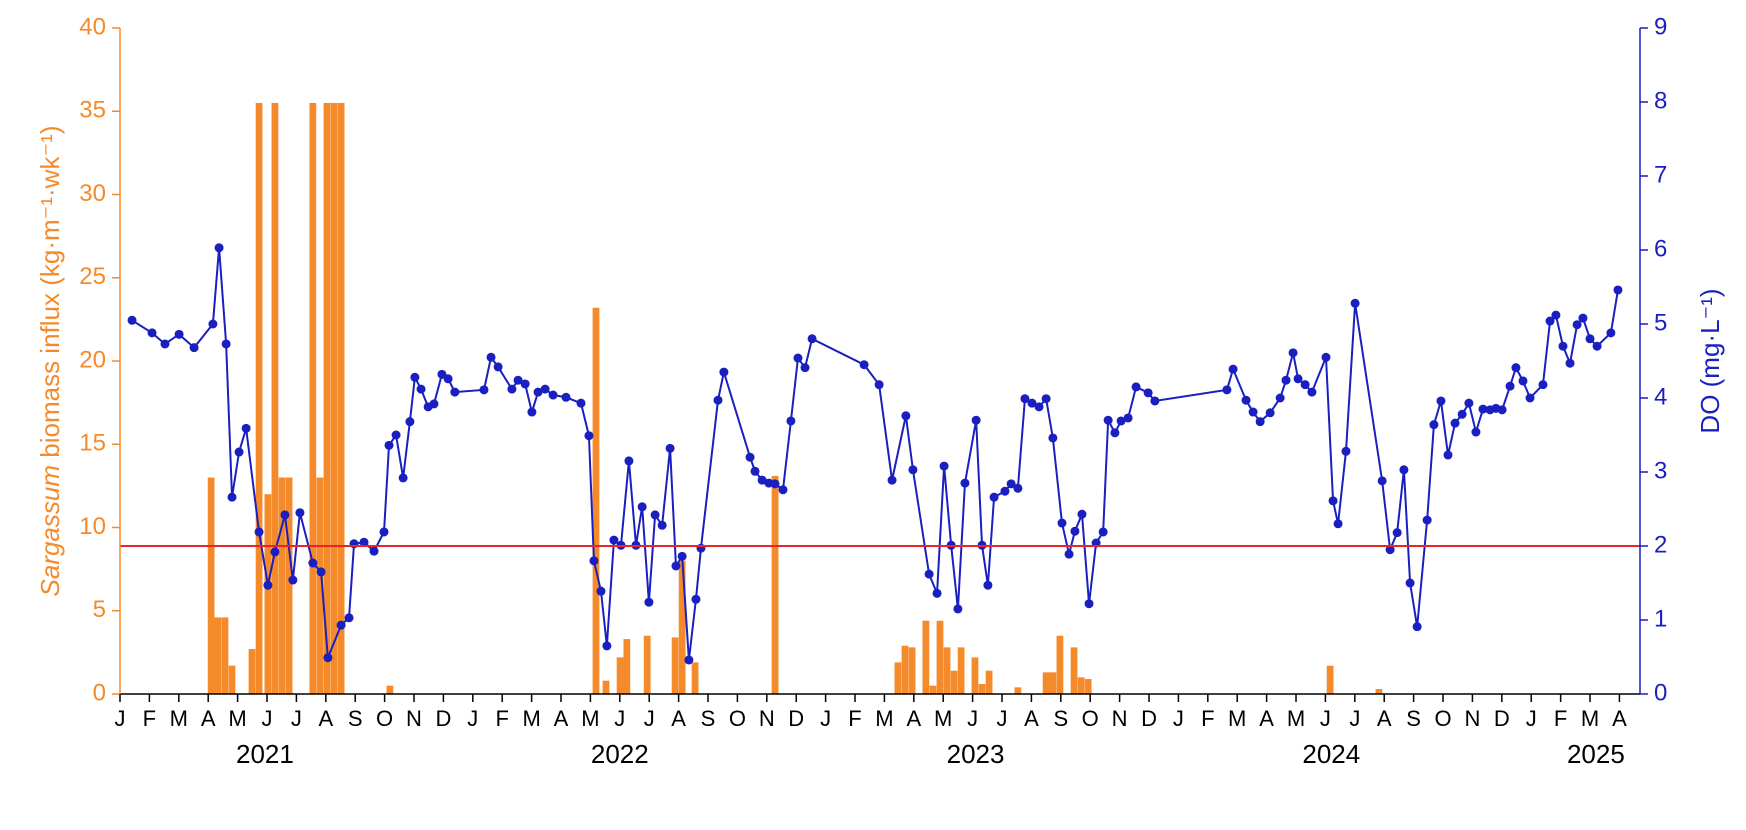  Describe the element at coordinates (92, 276) in the screenshot. I see `y-tick-label: 25` at that location.